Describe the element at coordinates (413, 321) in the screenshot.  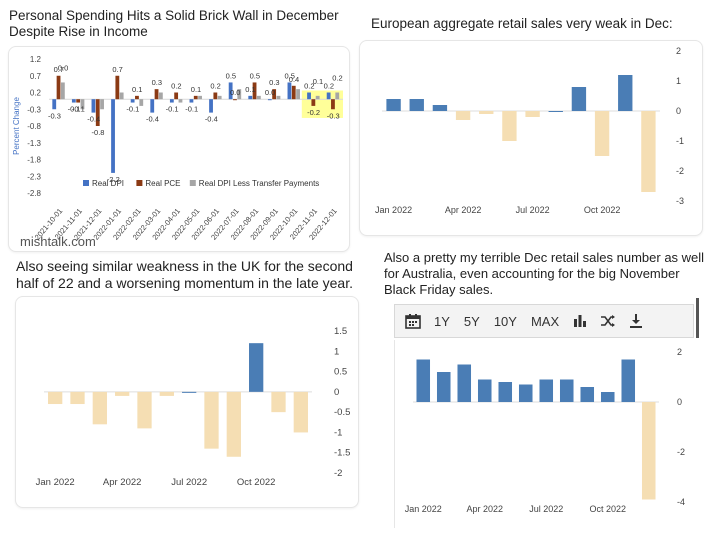
I see `calendar-icon` at that location.